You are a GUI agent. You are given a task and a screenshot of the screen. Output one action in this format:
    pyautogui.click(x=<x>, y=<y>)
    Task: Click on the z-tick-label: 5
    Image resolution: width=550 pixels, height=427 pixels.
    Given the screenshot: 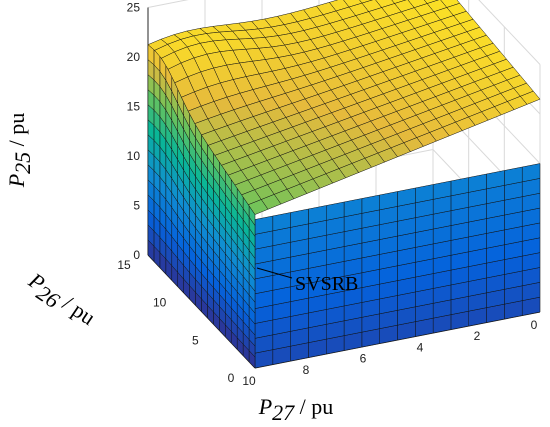 What is the action you would take?
    pyautogui.click(x=136, y=206)
    